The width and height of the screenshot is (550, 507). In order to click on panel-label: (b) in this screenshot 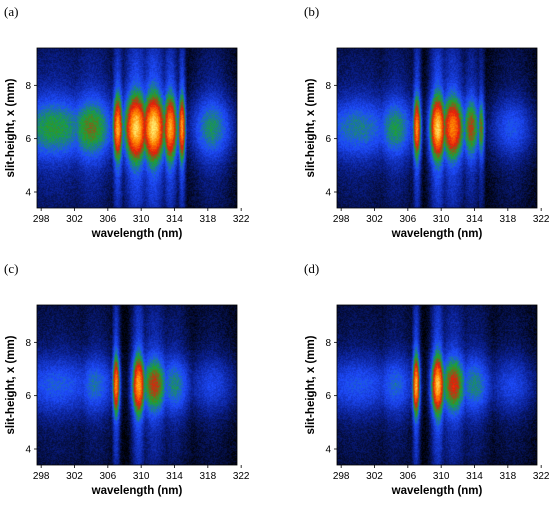, I will do `click(311, 11)`.